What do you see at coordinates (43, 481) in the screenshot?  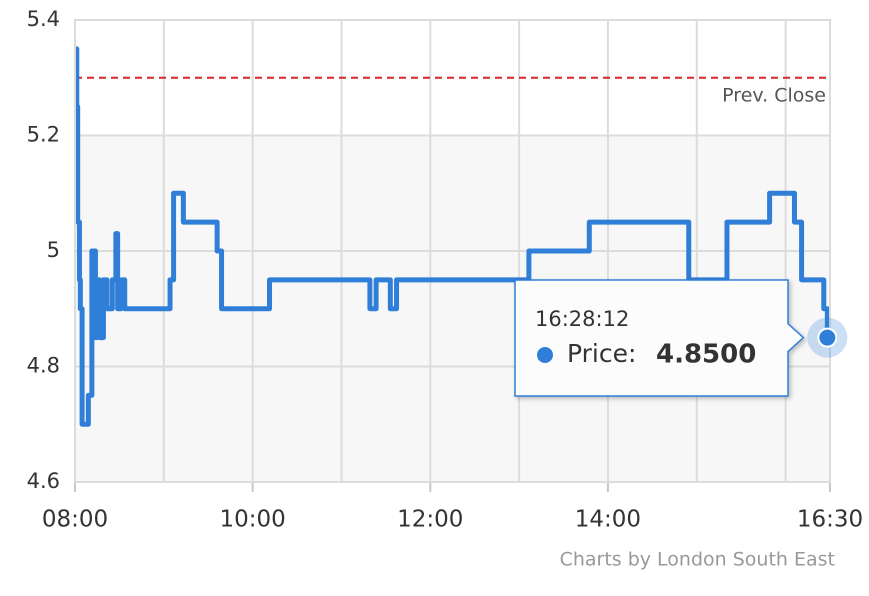 I see `y-tick-label: 4.6` at bounding box center [43, 481].